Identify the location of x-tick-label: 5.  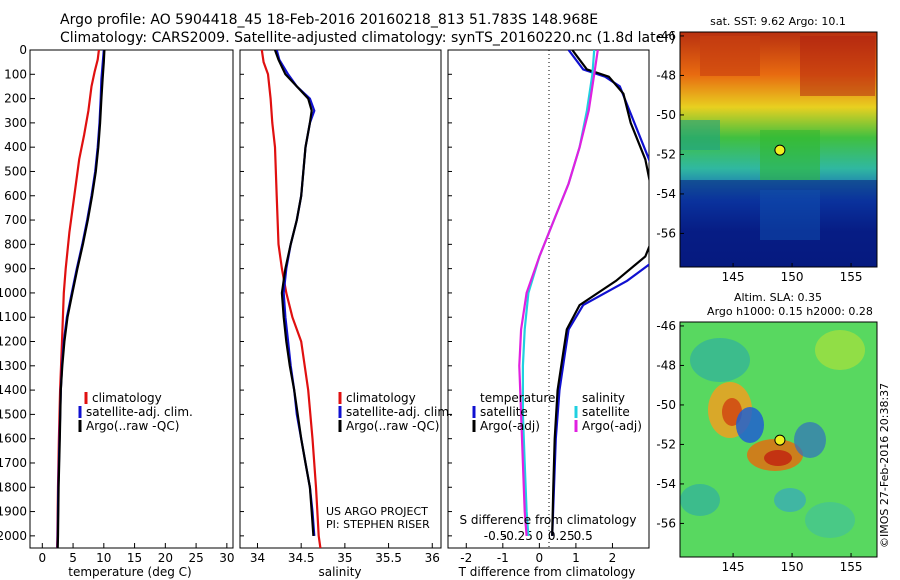
(73, 558).